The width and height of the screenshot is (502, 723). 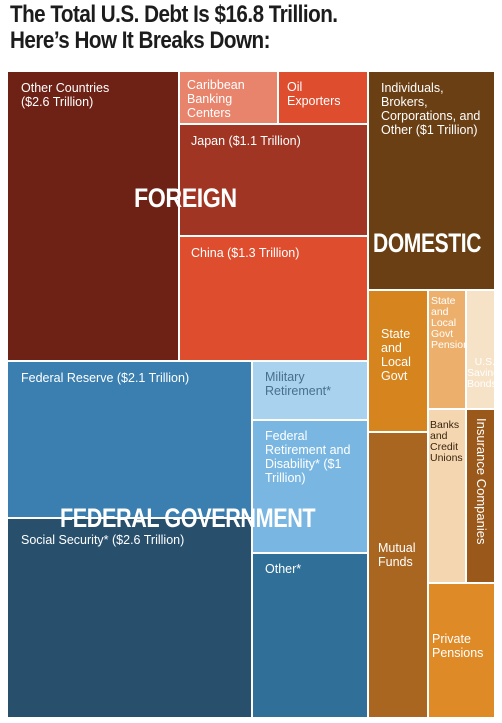 I want to click on cell-china: China ($1.3 Trillion), so click(x=273, y=298).